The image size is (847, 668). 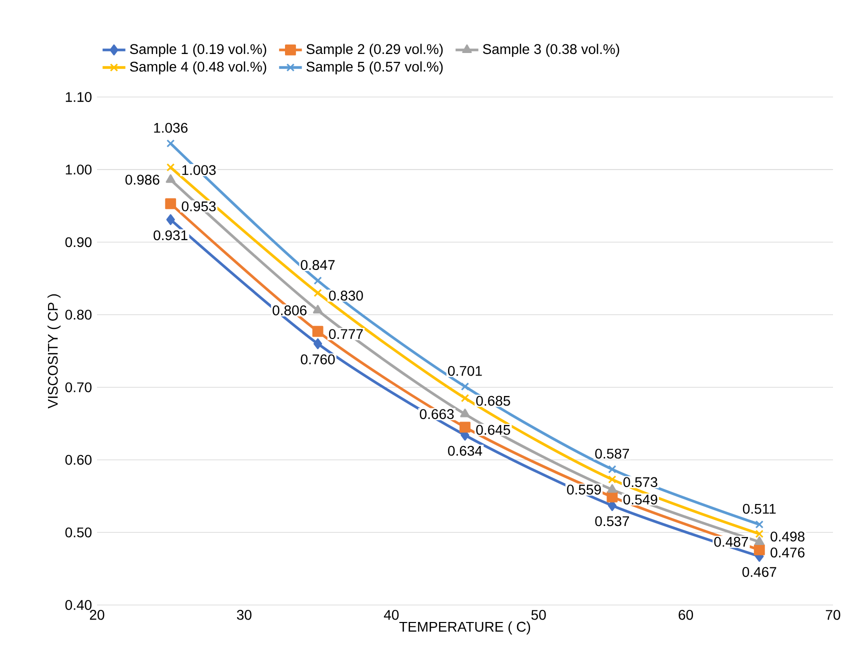 What do you see at coordinates (551, 50) in the screenshot?
I see `legend-label: Sample 3 (0.38 vol.%)` at bounding box center [551, 50].